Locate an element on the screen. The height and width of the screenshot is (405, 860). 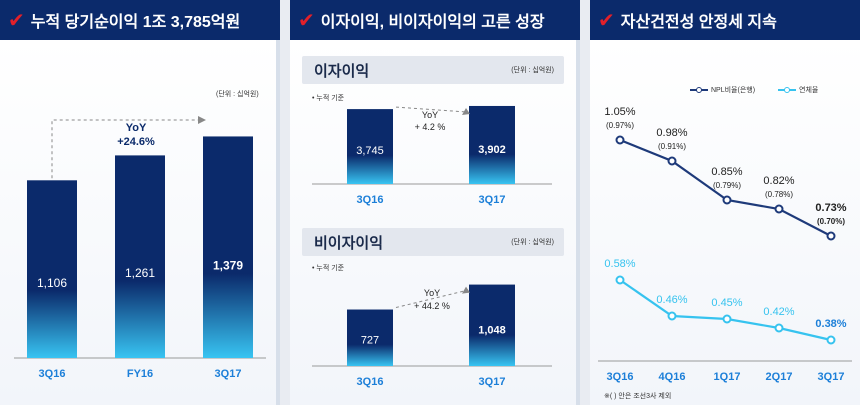
x-tick-label: 1Q17 is located at coordinates (727, 377).